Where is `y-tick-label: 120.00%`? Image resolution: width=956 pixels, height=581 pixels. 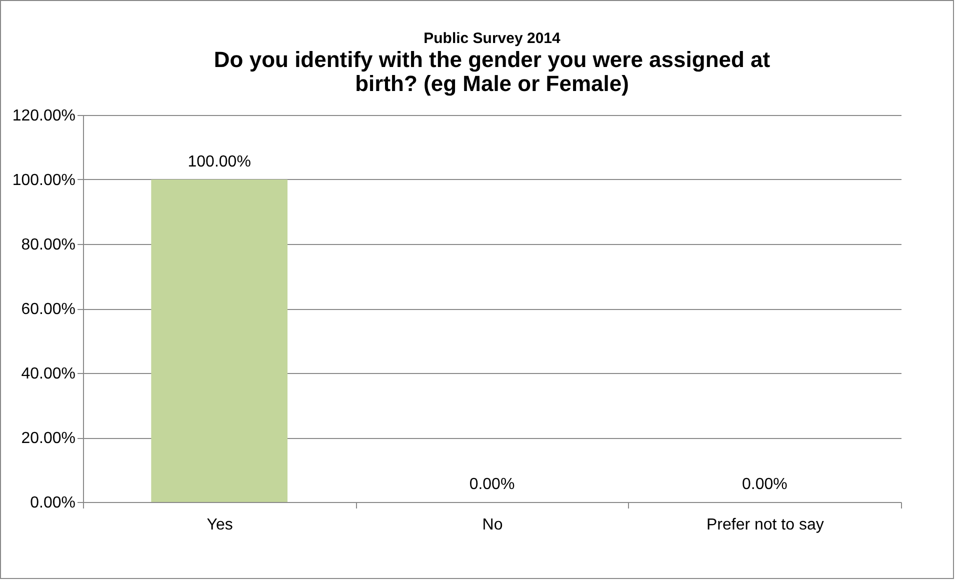
y-tick-label: 120.00% is located at coordinates (44, 116).